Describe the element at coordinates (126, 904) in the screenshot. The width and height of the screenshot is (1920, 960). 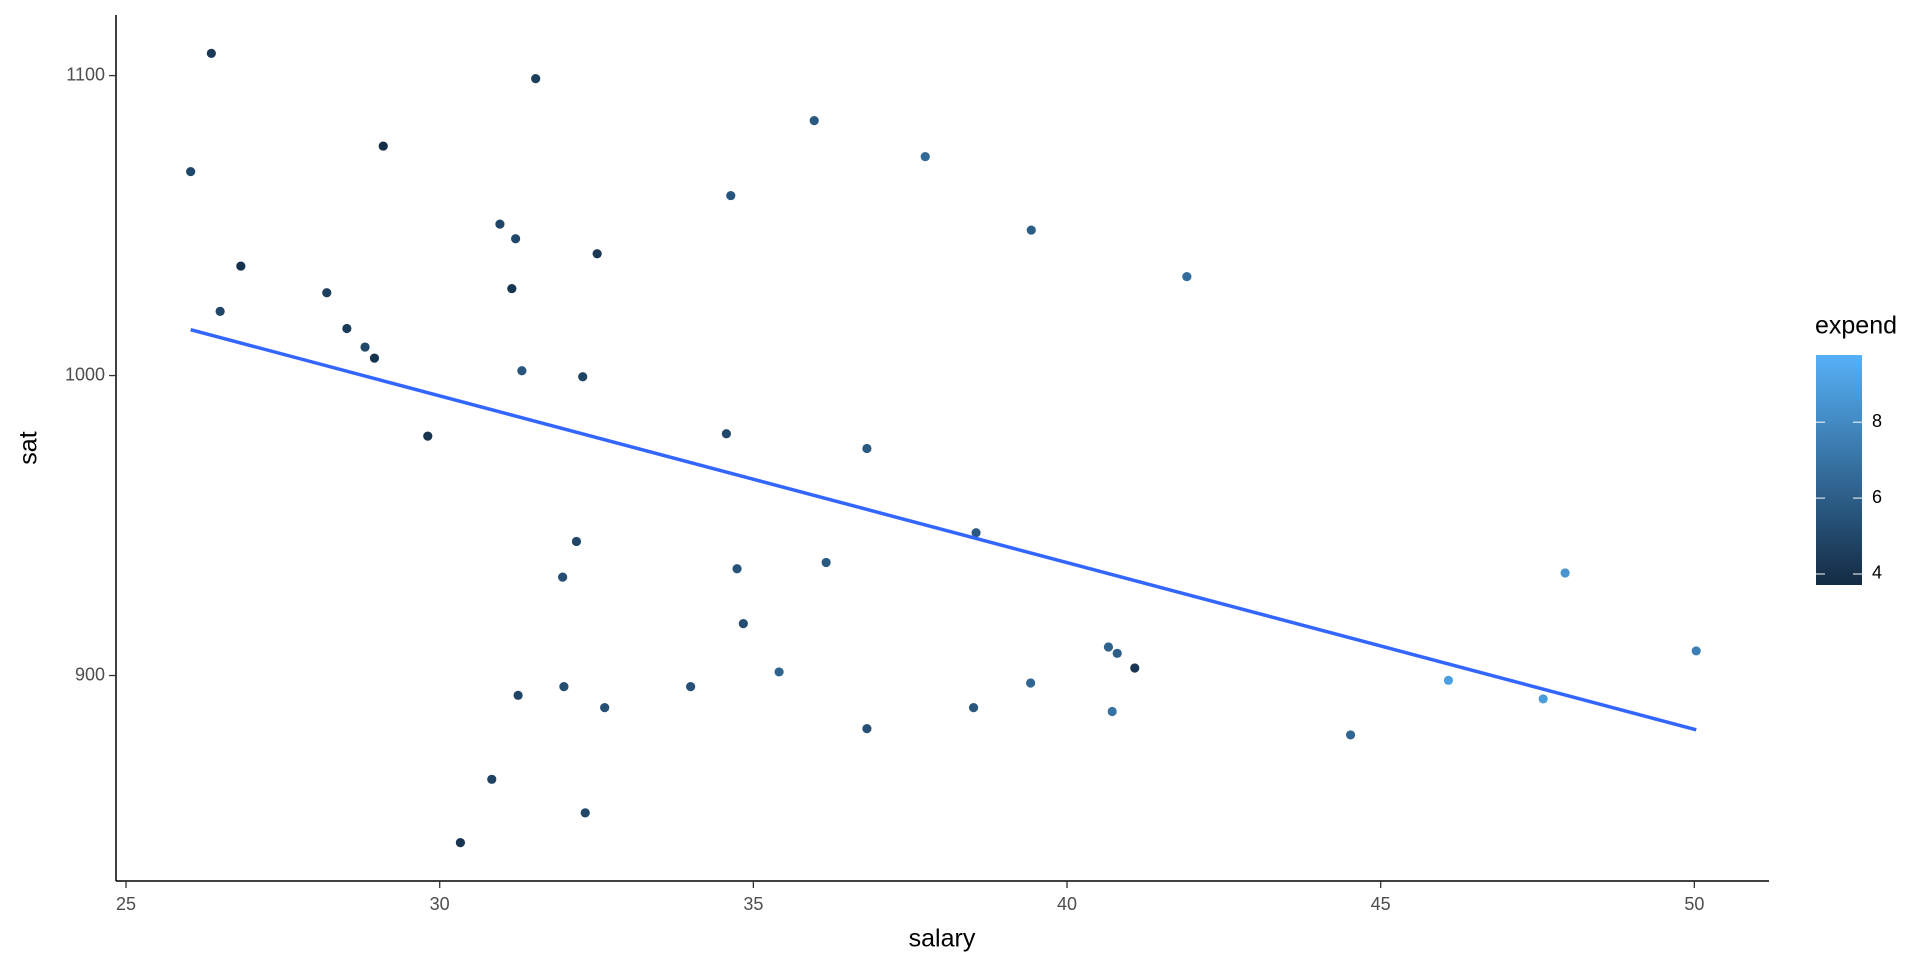
I see `x-tick-label: 25` at that location.